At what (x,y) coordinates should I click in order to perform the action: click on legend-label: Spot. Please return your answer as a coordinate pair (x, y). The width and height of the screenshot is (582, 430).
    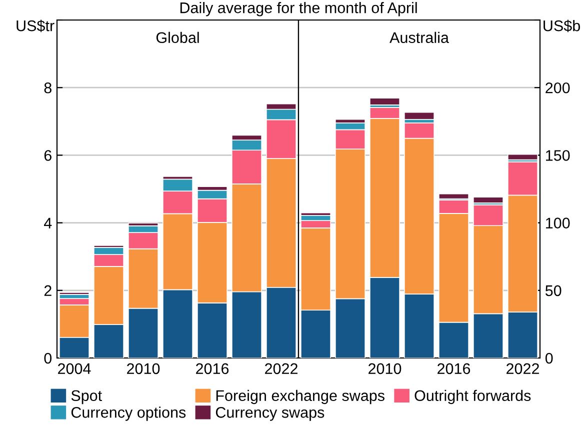
    Looking at the image, I should click on (86, 397).